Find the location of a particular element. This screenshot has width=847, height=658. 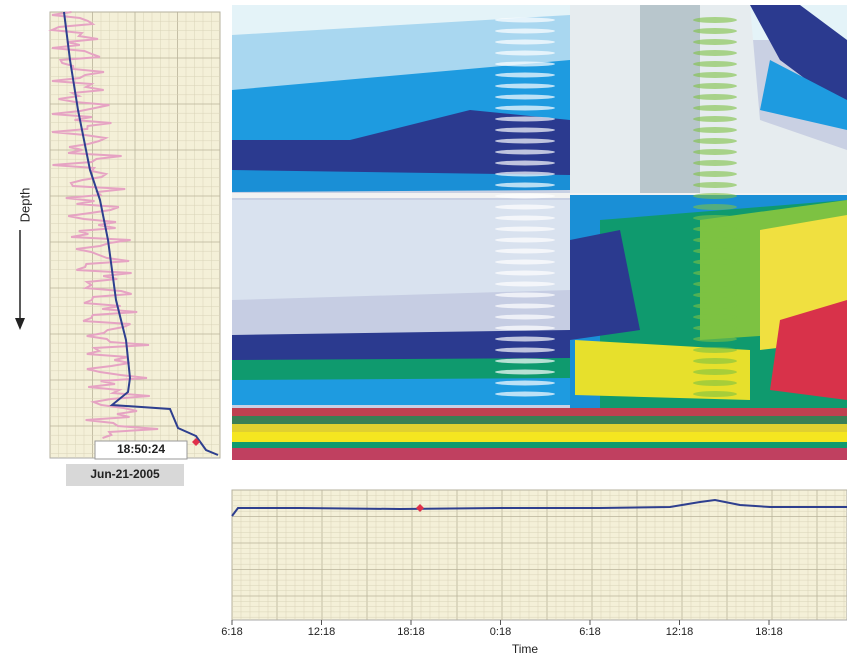

date-box is located at coordinates (125, 475).